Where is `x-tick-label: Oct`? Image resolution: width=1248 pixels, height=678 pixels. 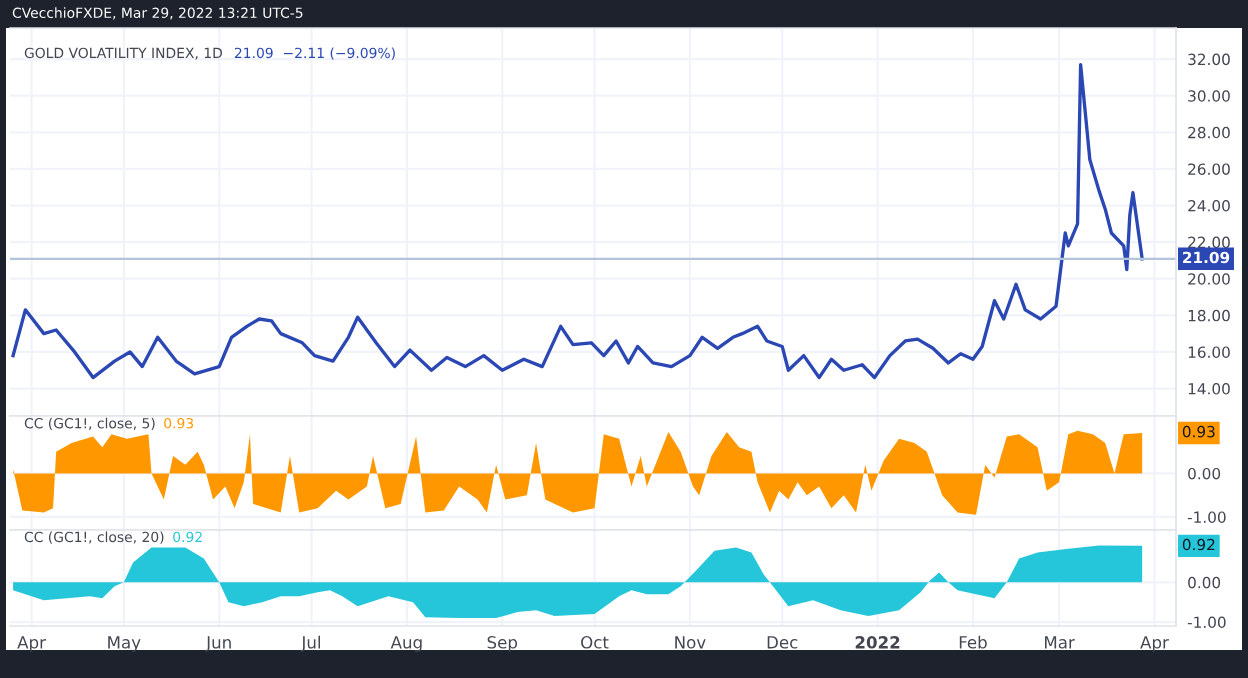 x-tick-label: Oct is located at coordinates (595, 642).